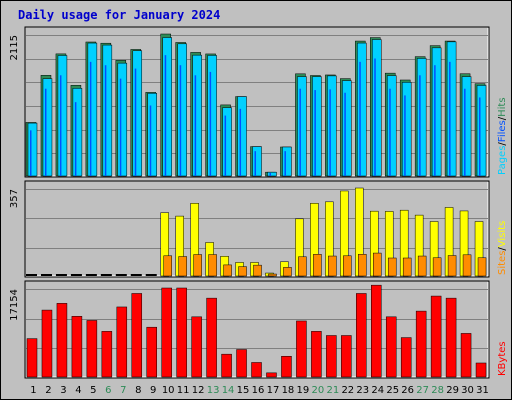  What do you see at coordinates (407, 390) in the screenshot?
I see `x-tick-label: 26` at bounding box center [407, 390].